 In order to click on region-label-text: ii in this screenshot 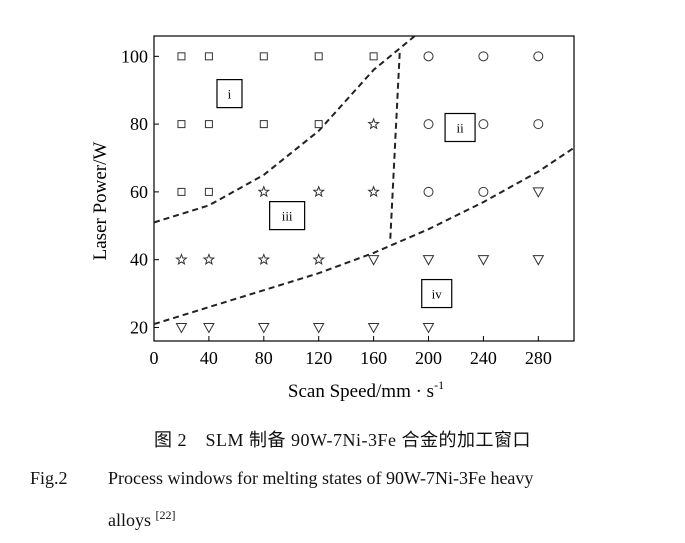, I will do `click(460, 128)`.